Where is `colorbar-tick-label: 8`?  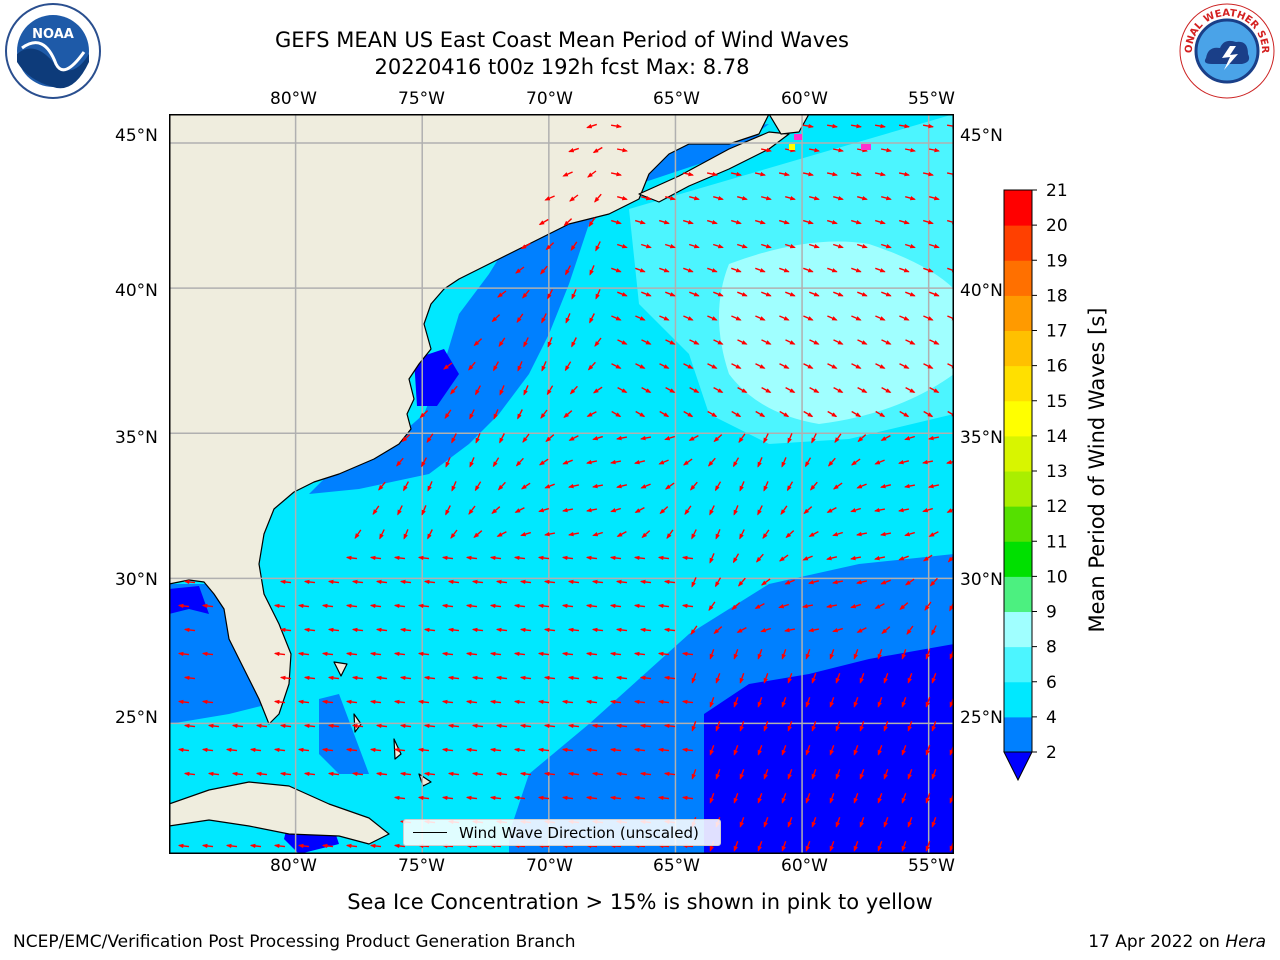
colorbar-tick-label: 8 is located at coordinates (1051, 648).